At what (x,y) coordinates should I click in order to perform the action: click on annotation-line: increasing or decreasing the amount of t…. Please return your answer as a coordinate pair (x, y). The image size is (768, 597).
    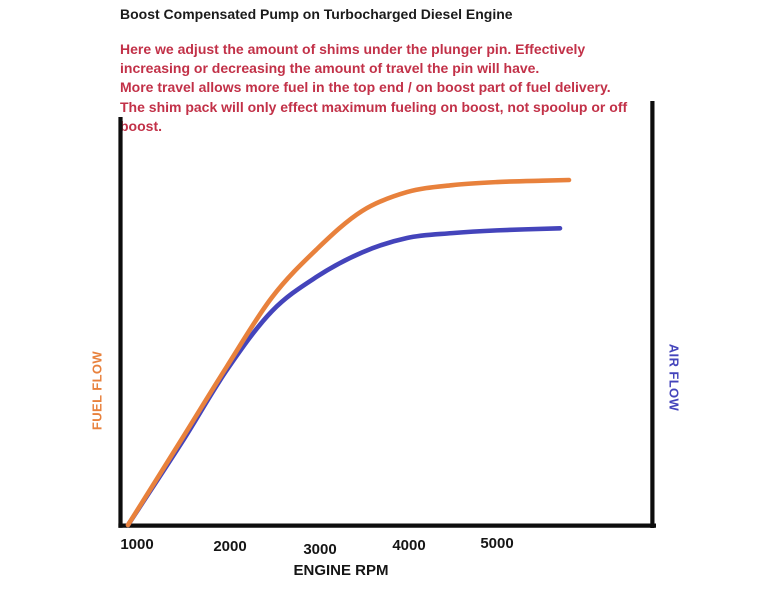
    Looking at the image, I should click on (330, 68).